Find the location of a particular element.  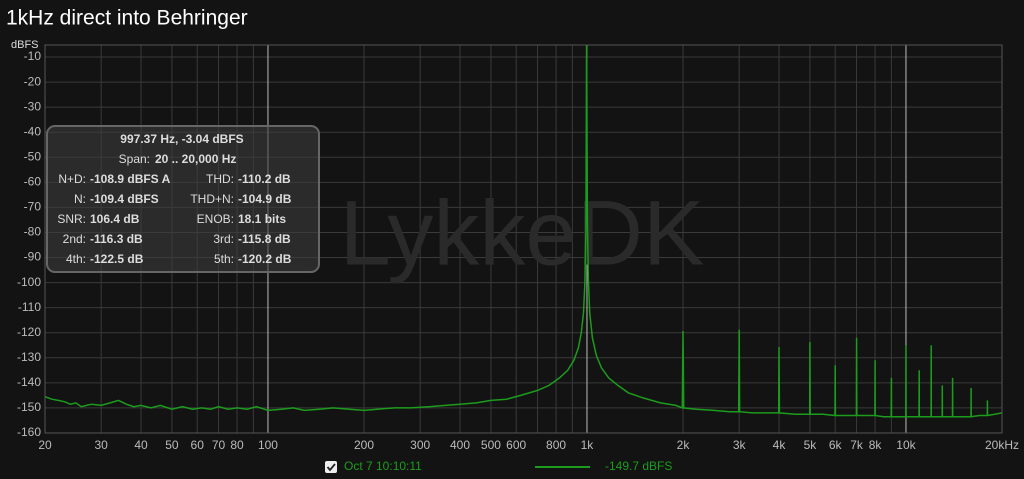

x-tick-label: 20 is located at coordinates (45, 445).